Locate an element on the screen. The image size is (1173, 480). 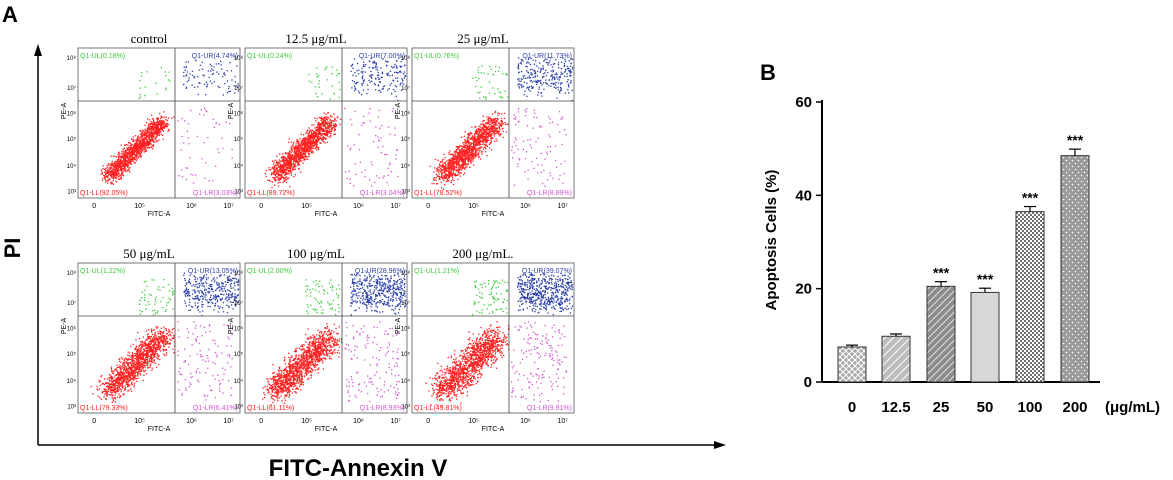
quadrant-ur-label: Q1-UR(28.96%) is located at coordinates (380, 271).